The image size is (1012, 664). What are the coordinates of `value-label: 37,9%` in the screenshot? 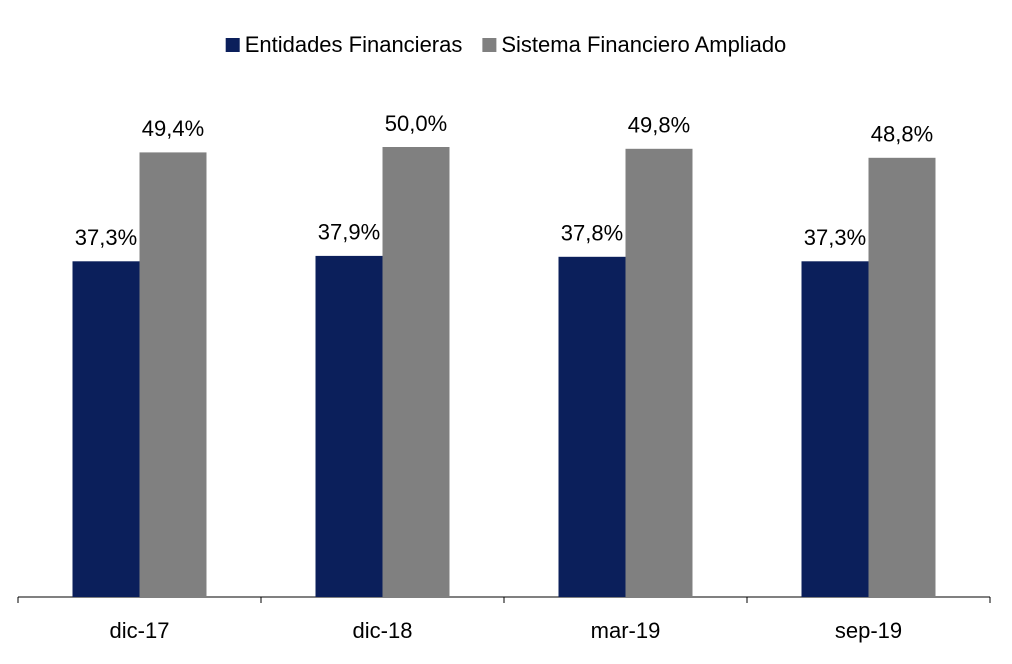 It's located at (349, 232).